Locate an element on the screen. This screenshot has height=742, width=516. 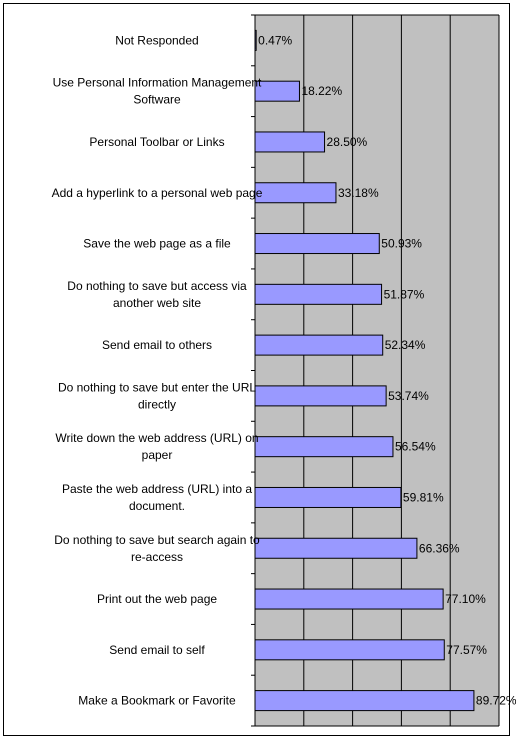
value-label: 66.36% is located at coordinates (439, 548).